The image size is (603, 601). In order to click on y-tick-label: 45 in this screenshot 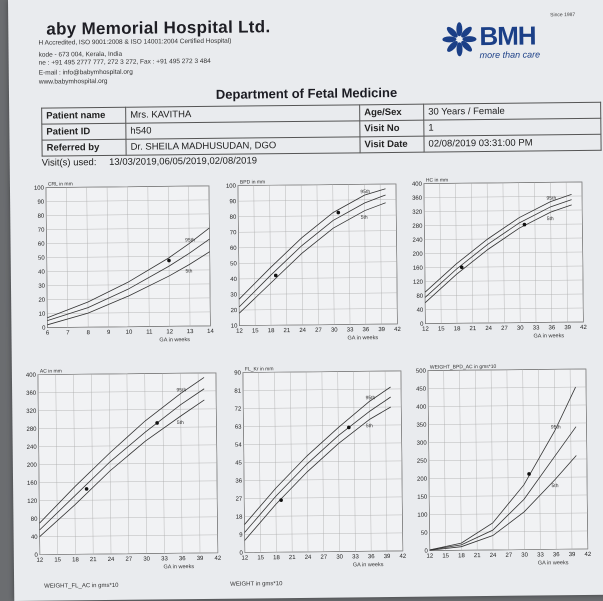, I will do `click(238, 464)`.